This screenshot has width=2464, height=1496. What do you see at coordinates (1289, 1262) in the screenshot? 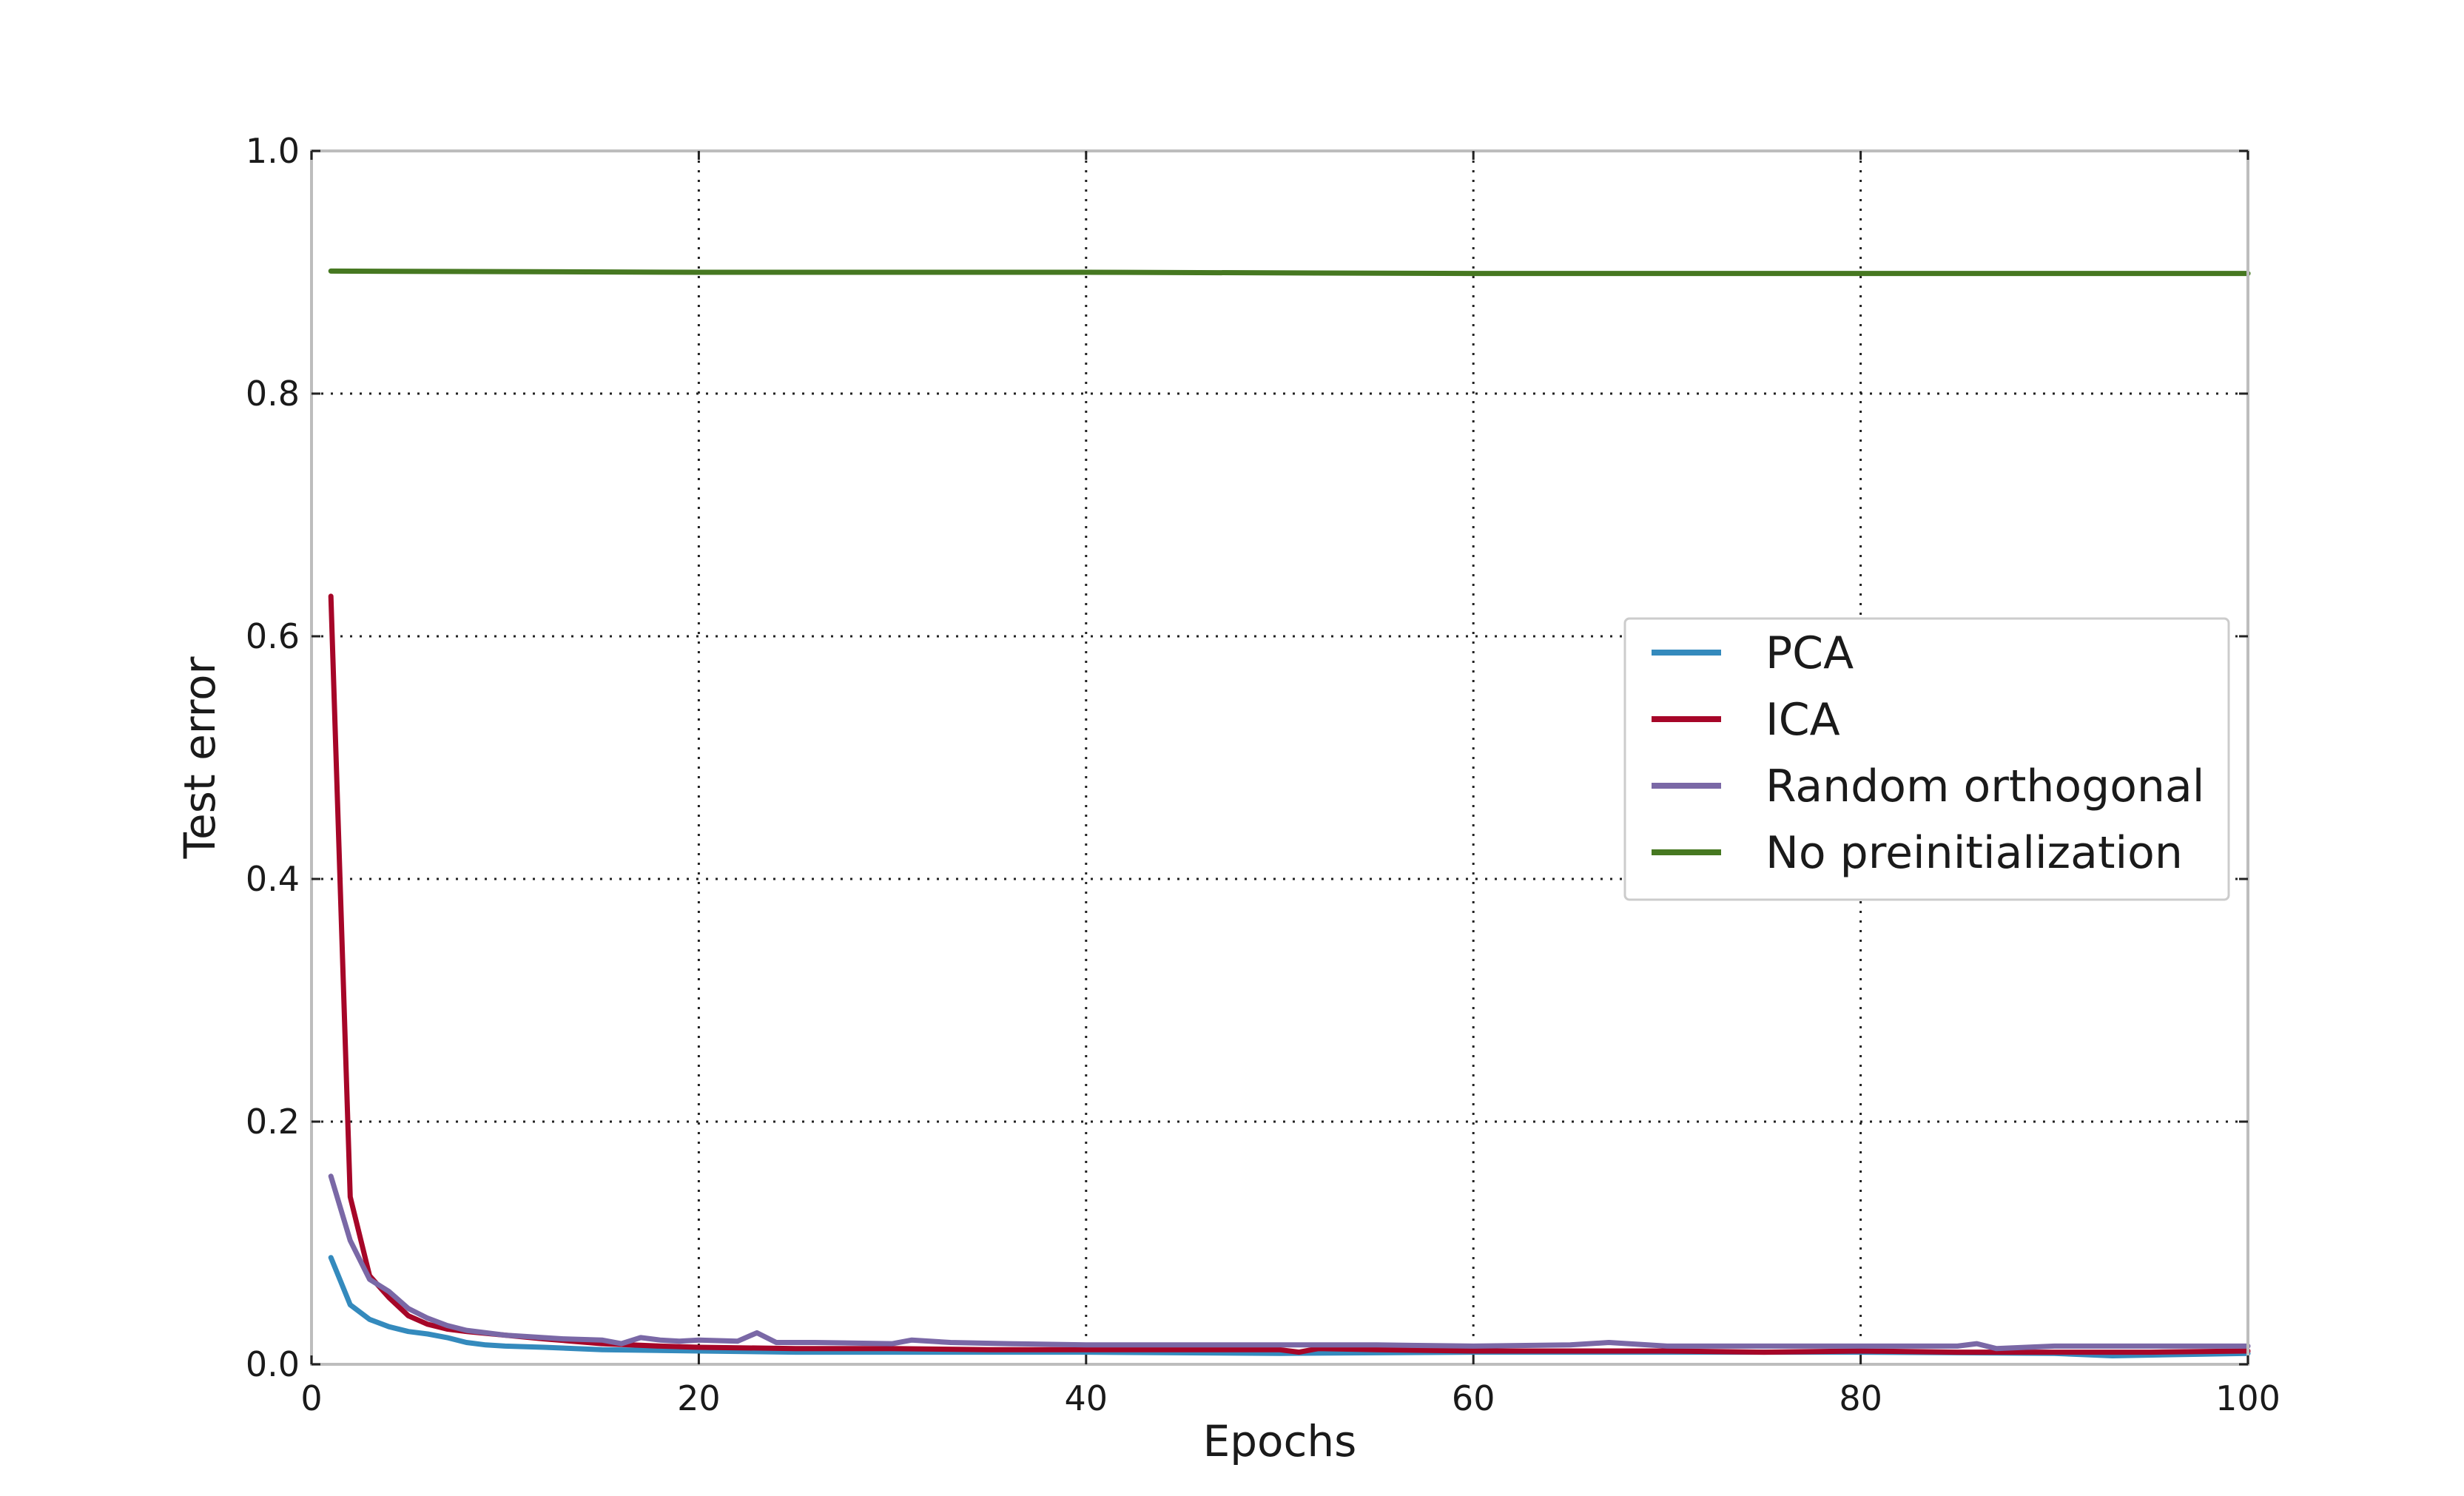
I see `series-line-random-orthogonal` at bounding box center [1289, 1262].